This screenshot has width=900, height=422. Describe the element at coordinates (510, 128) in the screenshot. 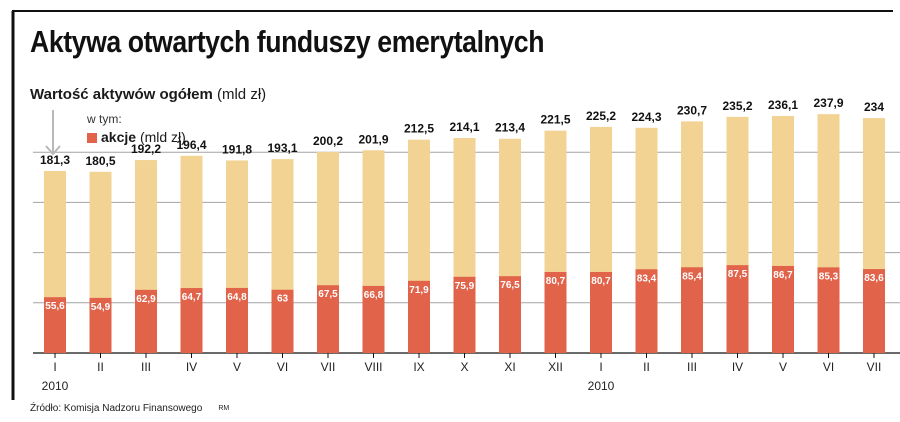

I see `data-label-total: 213,4` at that location.